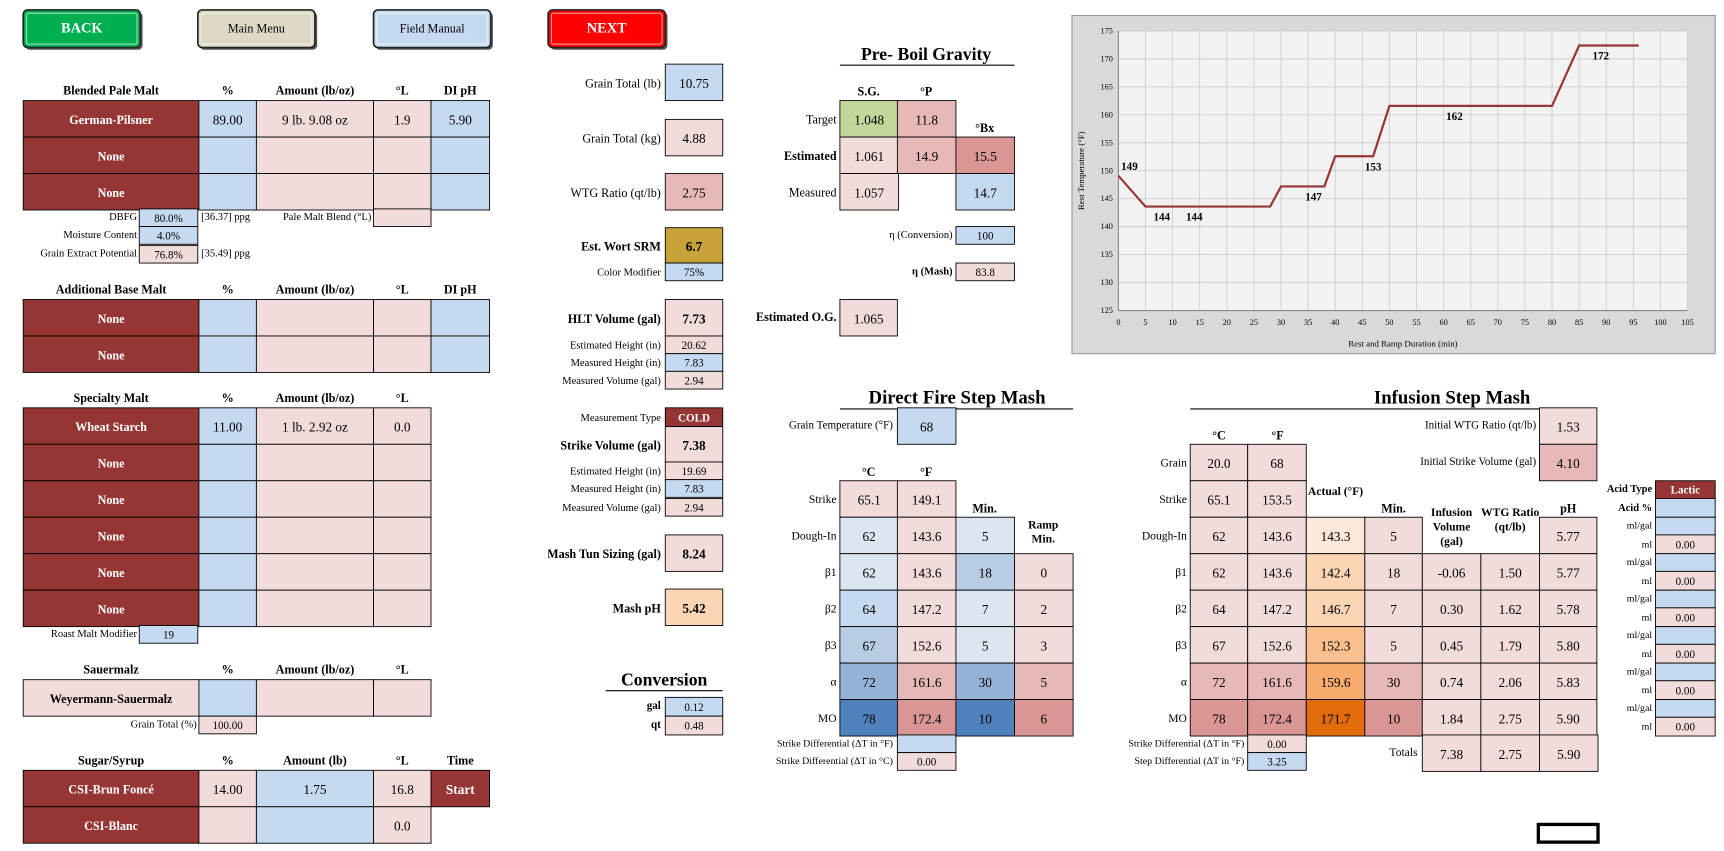 Image resolution: width=1724 pixels, height=851 pixels. I want to click on button-label: BACK, so click(82, 29).